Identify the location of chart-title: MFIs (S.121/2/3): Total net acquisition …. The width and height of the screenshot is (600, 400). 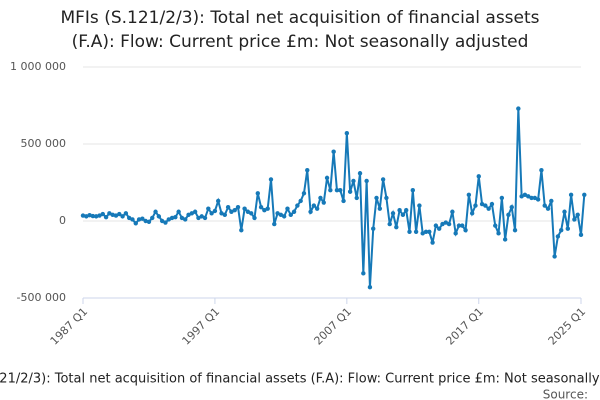
(299, 18).